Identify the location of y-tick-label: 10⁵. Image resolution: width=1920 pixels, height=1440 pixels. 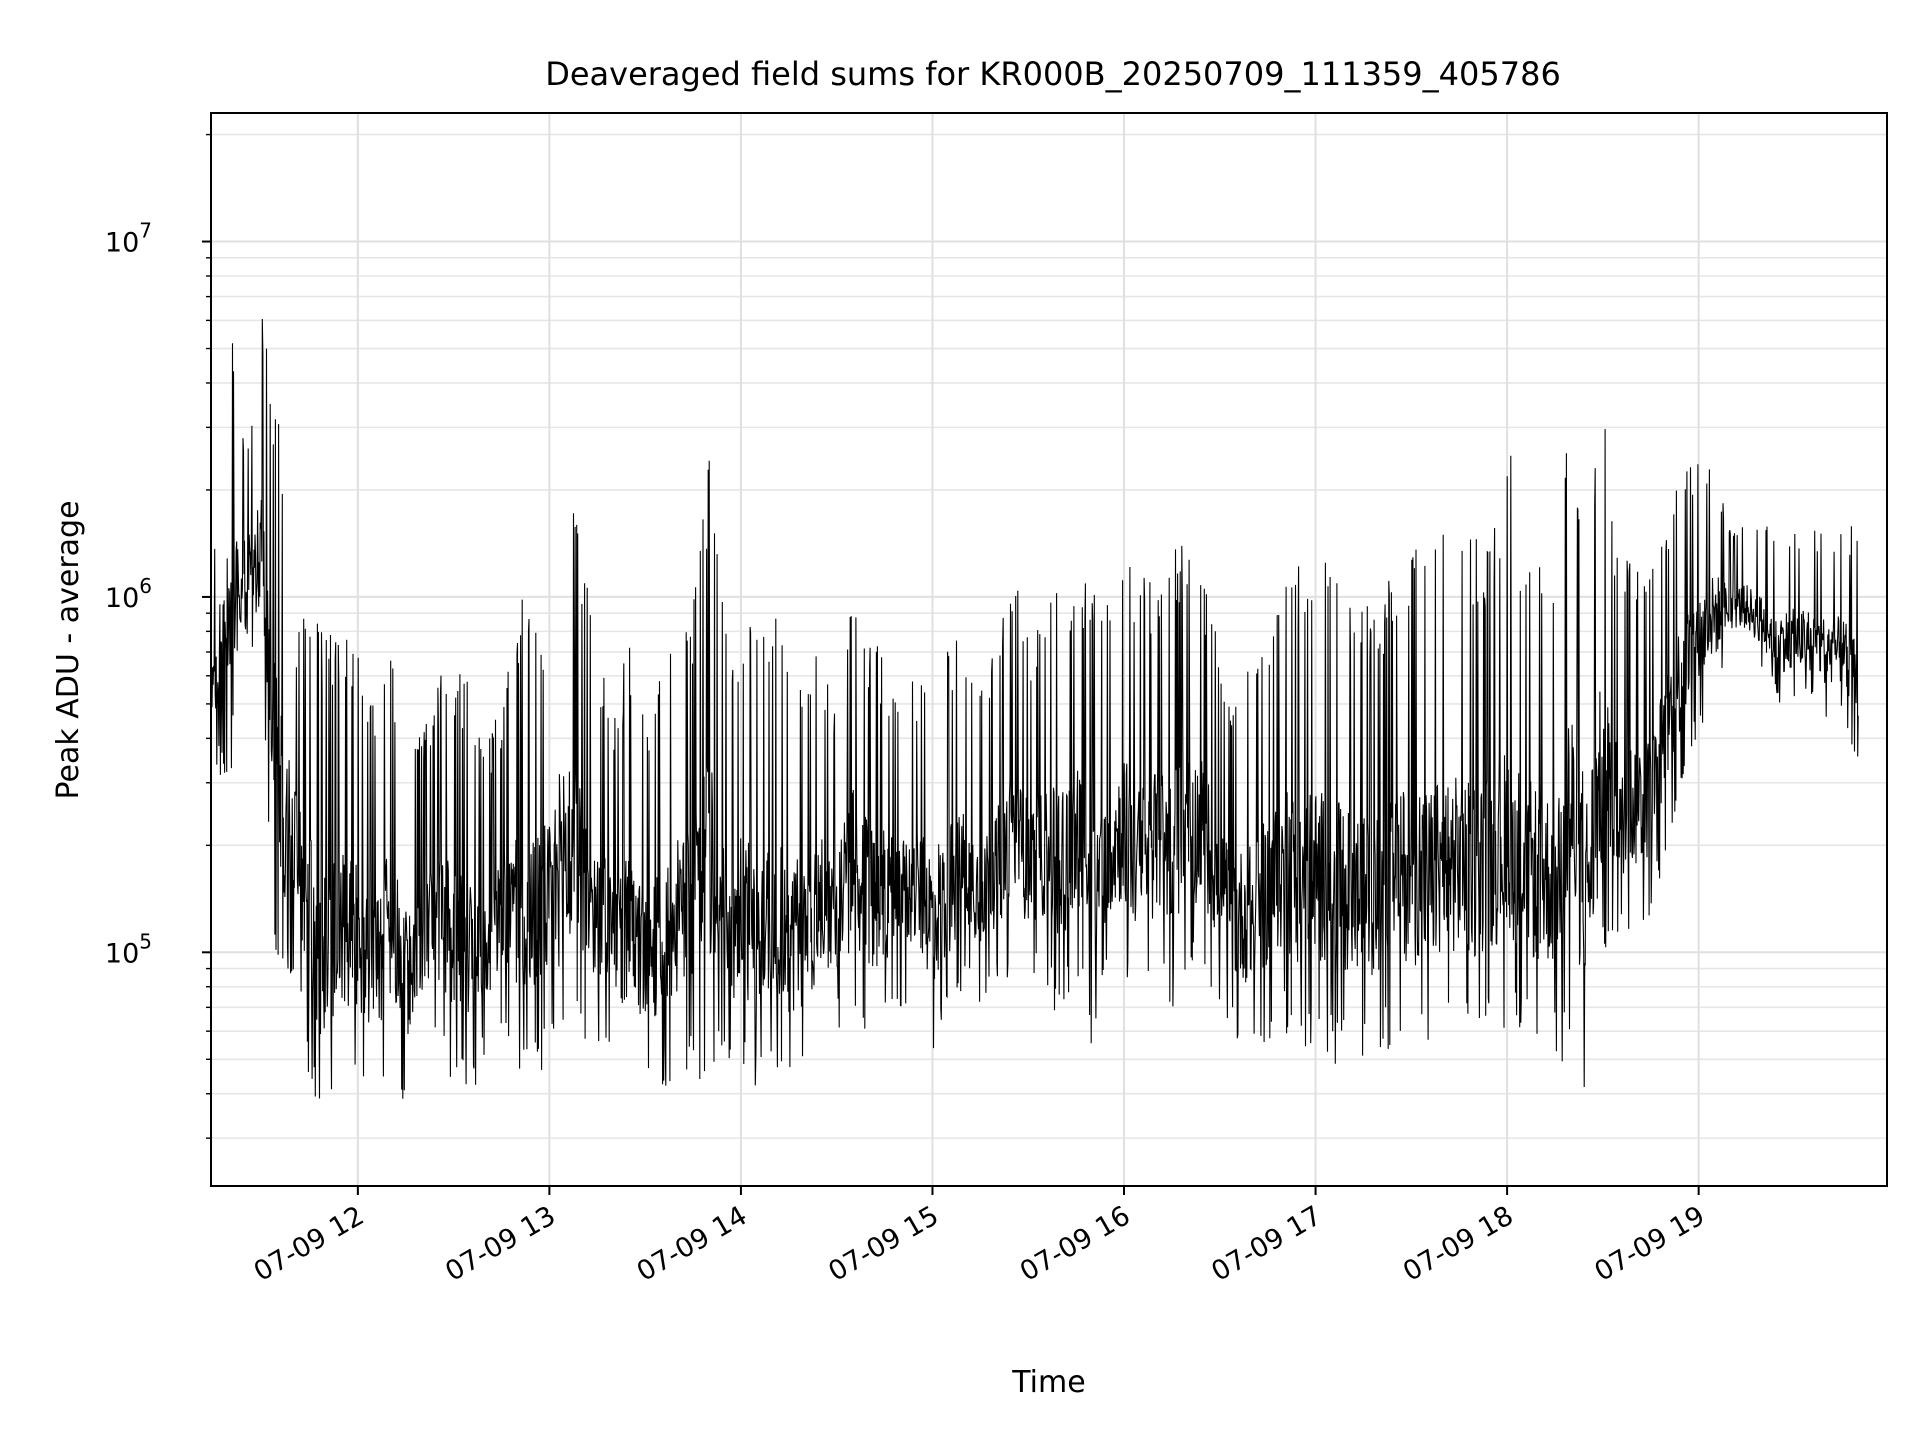
(128, 949).